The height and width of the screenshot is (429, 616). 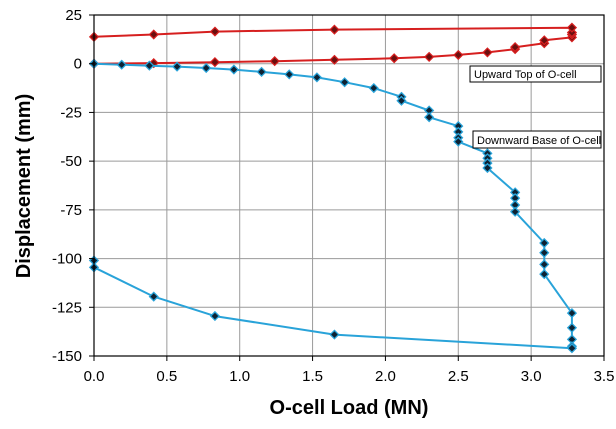 I want to click on x-tick-label: 3.5, so click(x=604, y=376).